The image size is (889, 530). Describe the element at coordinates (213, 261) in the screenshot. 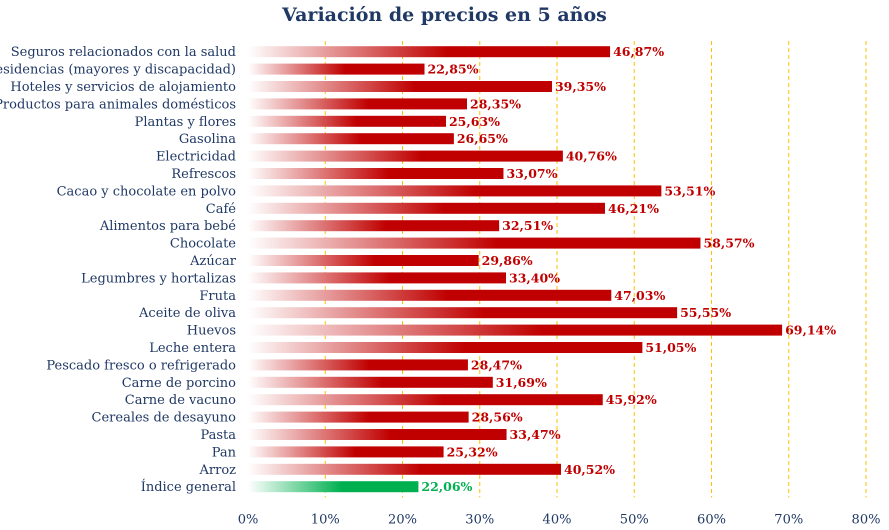

I see `category-label: Azúcar` at that location.